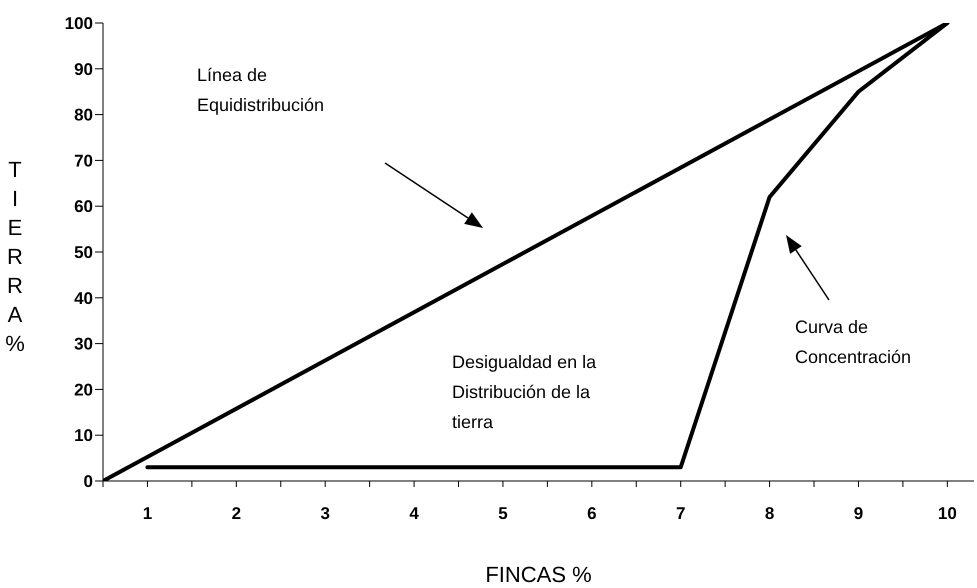 Image resolution: width=977 pixels, height=588 pixels. I want to click on y-tick-label: 40, so click(83, 298).